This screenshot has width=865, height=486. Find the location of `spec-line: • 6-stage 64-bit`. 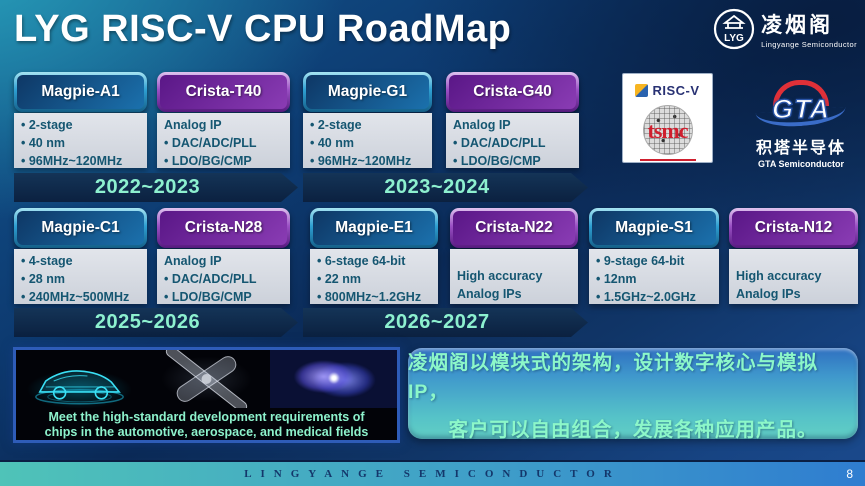

spec-line: • 6-stage 64-bit is located at coordinates (361, 261).